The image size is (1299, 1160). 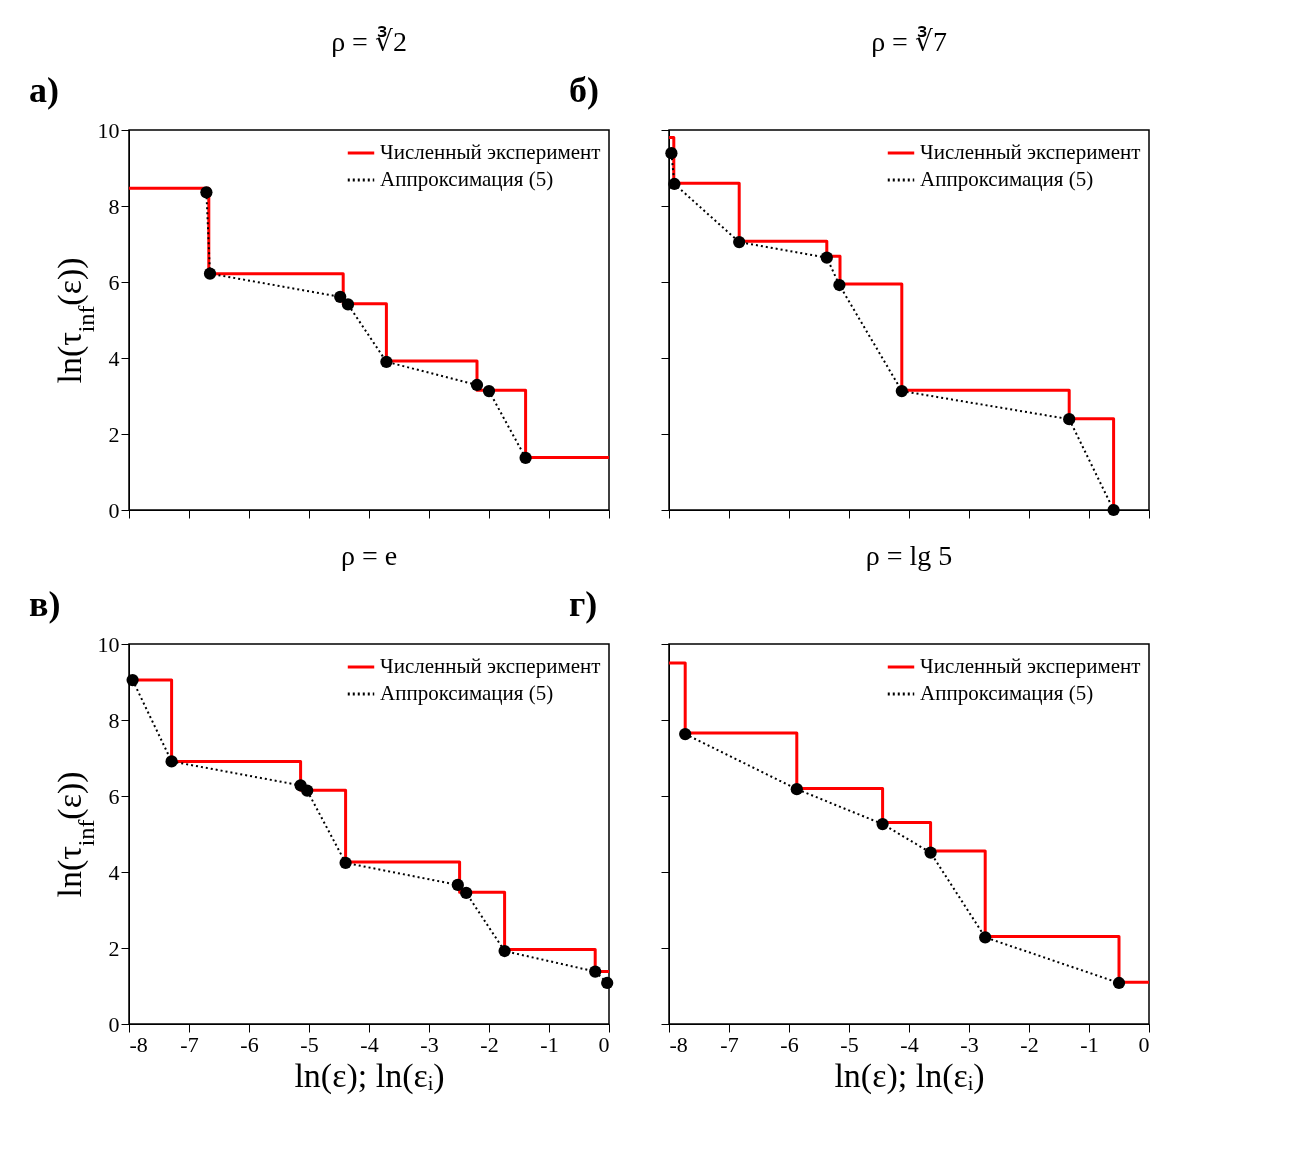 What do you see at coordinates (369, 41) in the screenshot?
I see `chart-title: ρ = ∛2` at bounding box center [369, 41].